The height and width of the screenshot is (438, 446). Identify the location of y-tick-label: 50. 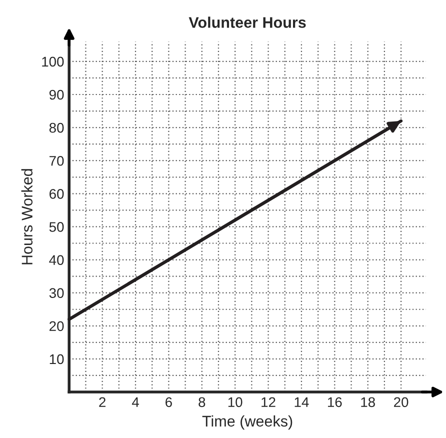
(56, 227).